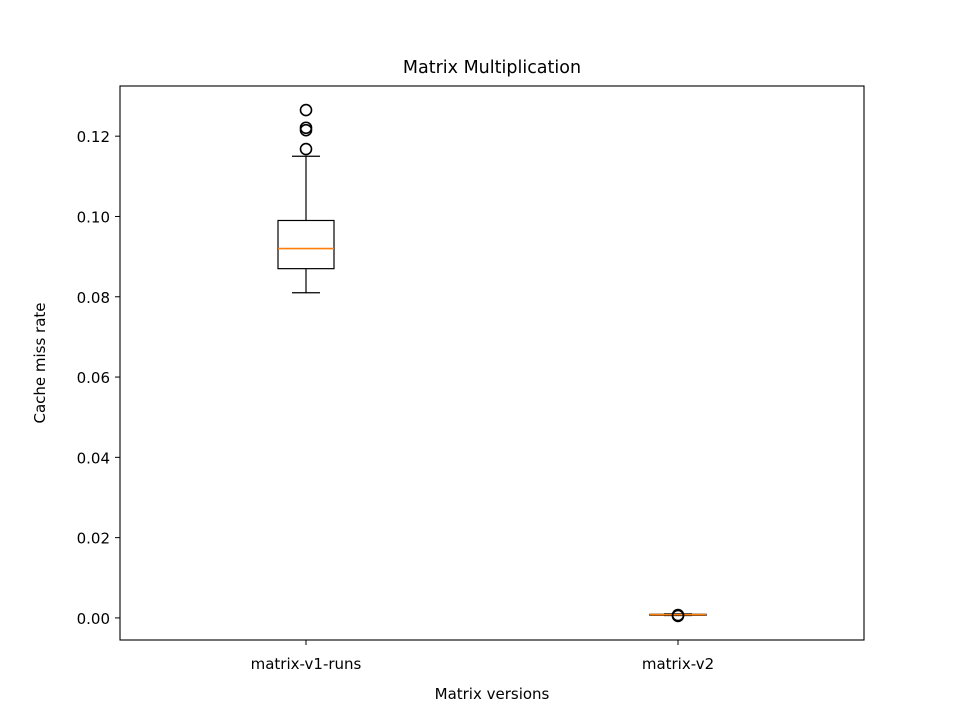  Describe the element at coordinates (492, 694) in the screenshot. I see `x-axis-label: Matrix versions` at that location.